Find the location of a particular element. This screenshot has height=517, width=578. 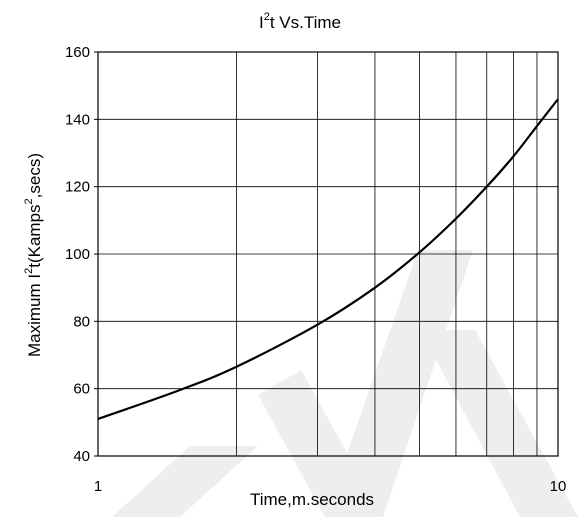

y-tick-label: 40 is located at coordinates (81, 456).